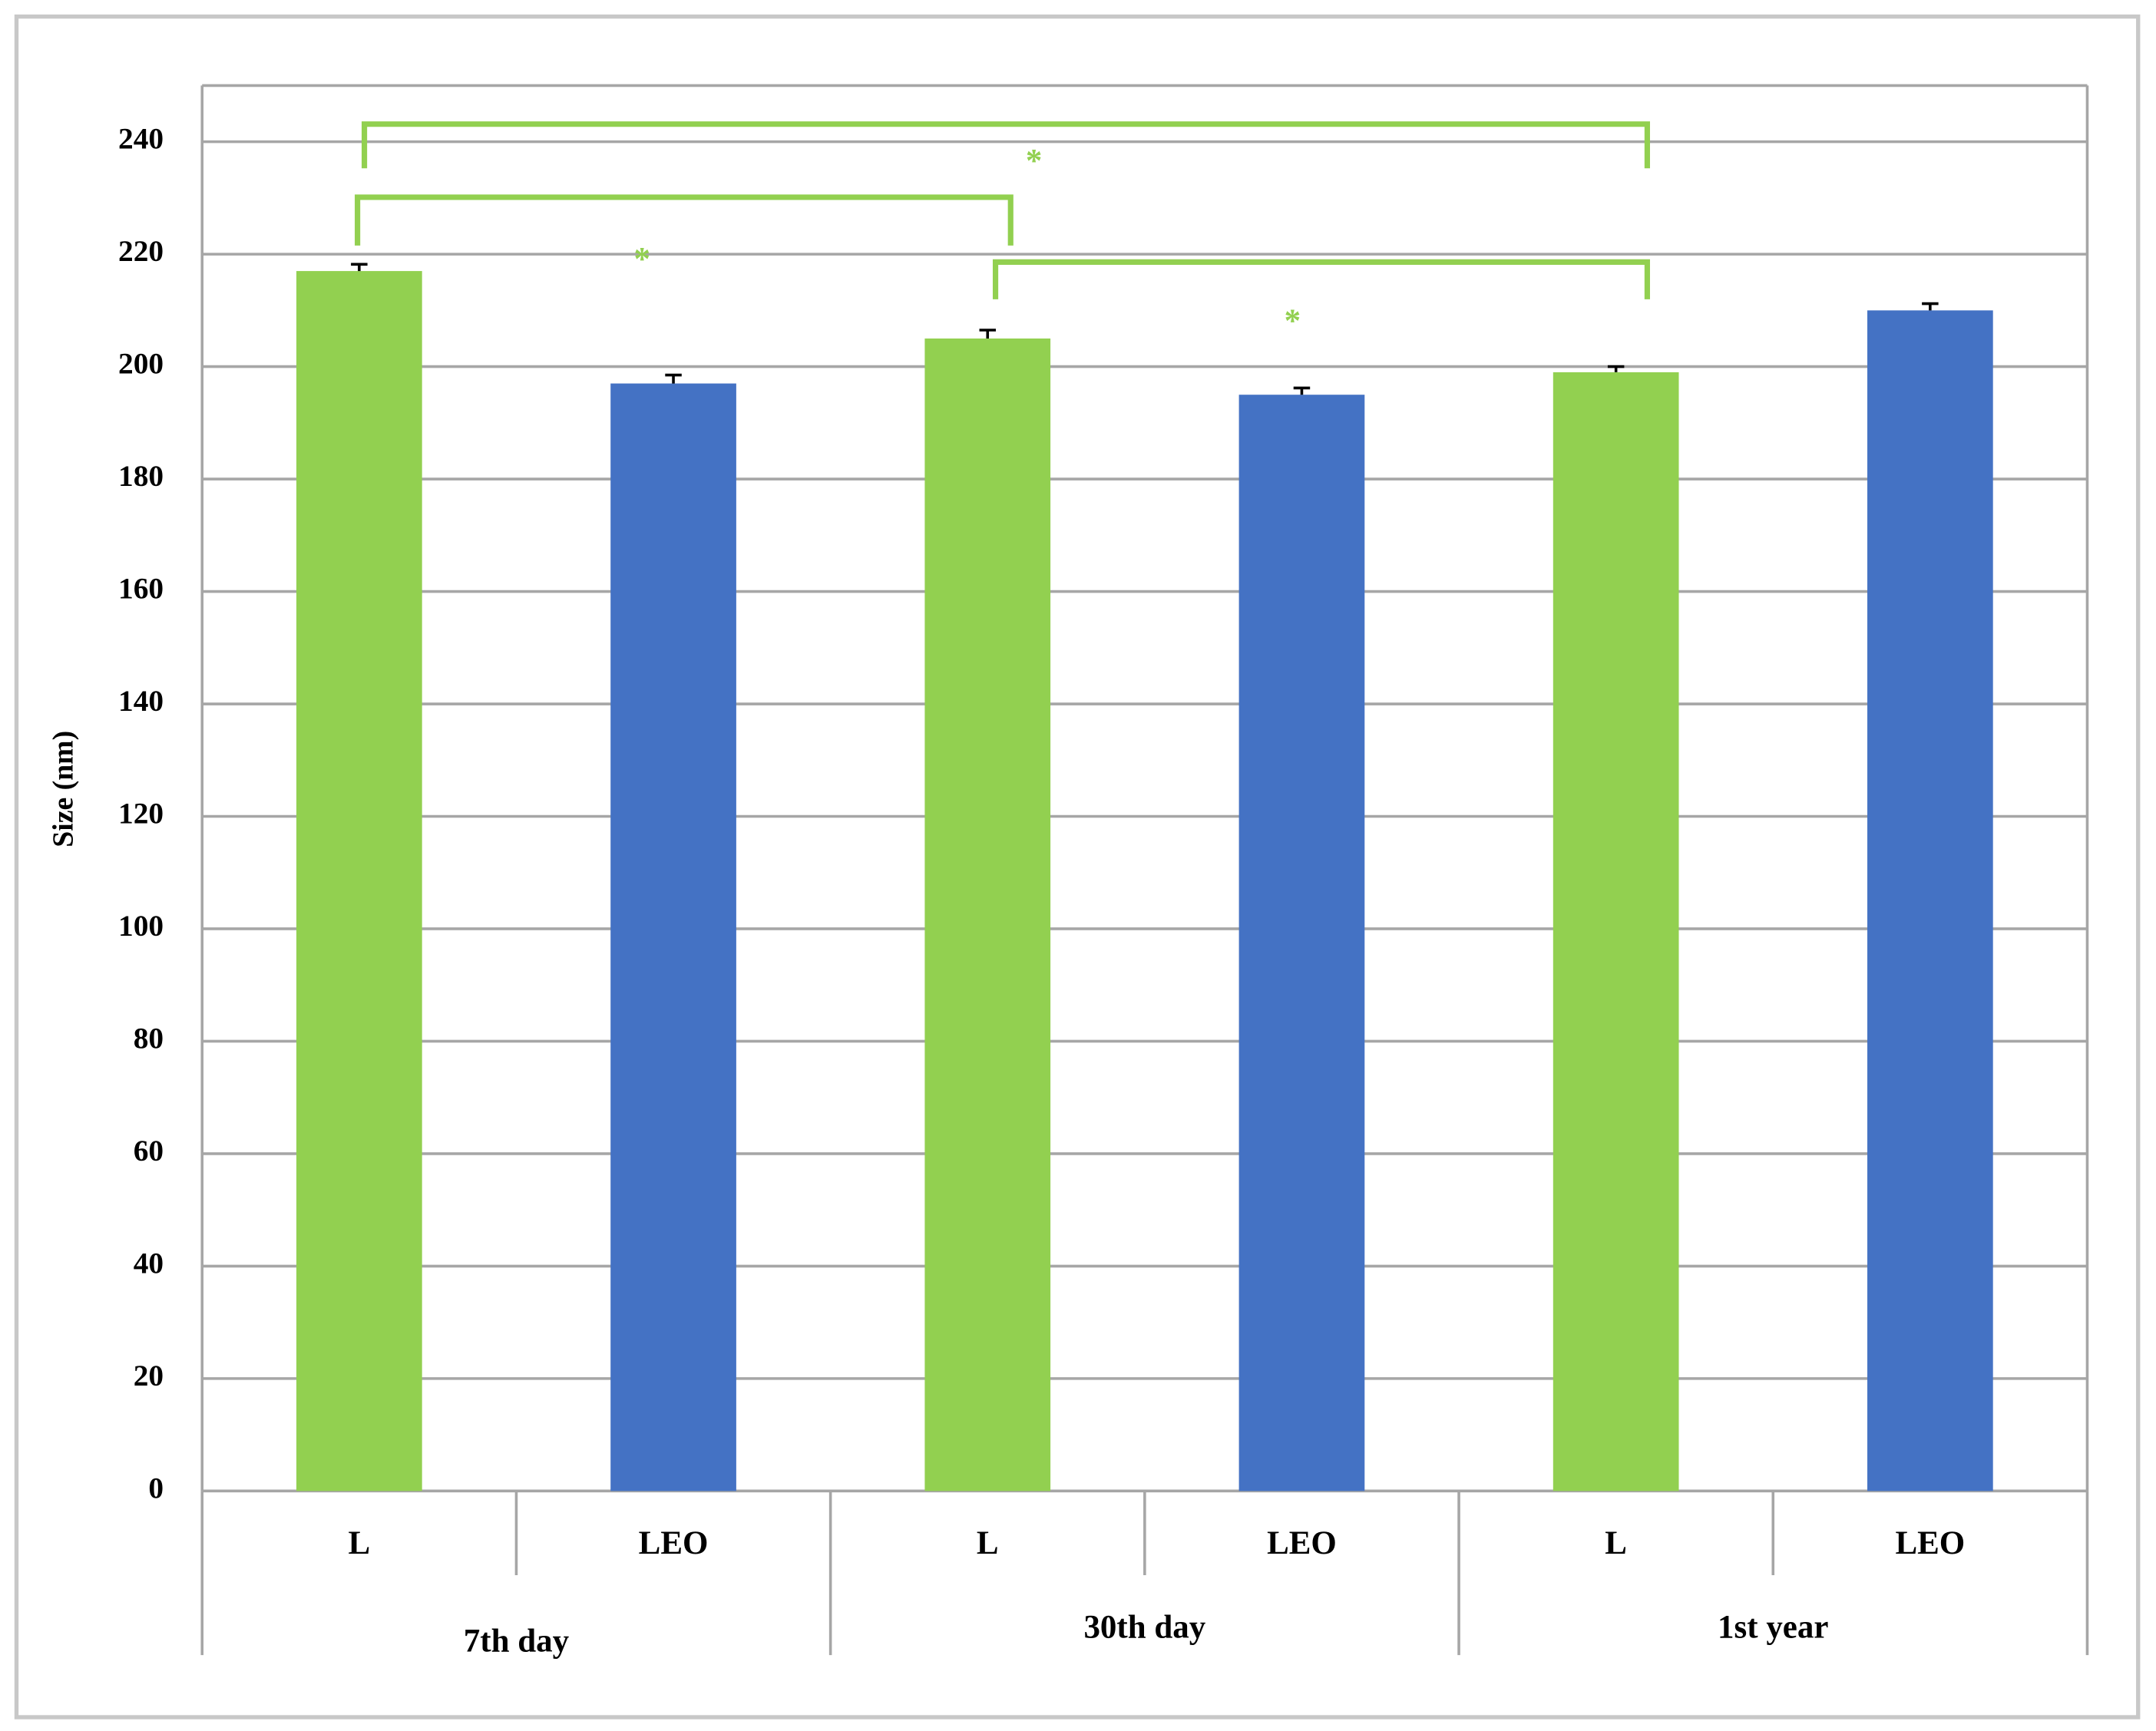  I want to click on y-tick-label: 40, so click(149, 1263).